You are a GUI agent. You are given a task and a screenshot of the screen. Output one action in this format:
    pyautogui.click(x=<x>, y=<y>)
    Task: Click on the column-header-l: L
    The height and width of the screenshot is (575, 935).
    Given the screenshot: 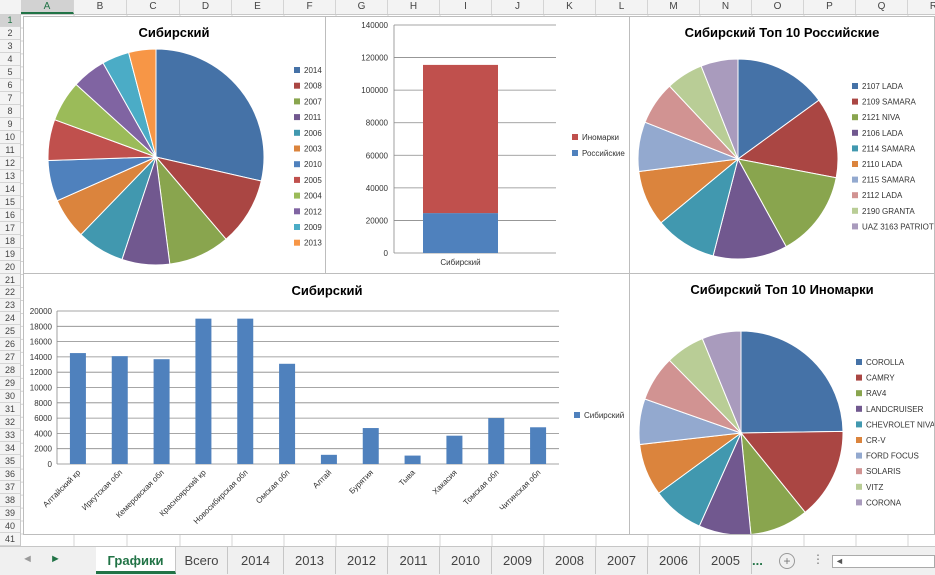 What is the action you would take?
    pyautogui.click(x=622, y=7)
    